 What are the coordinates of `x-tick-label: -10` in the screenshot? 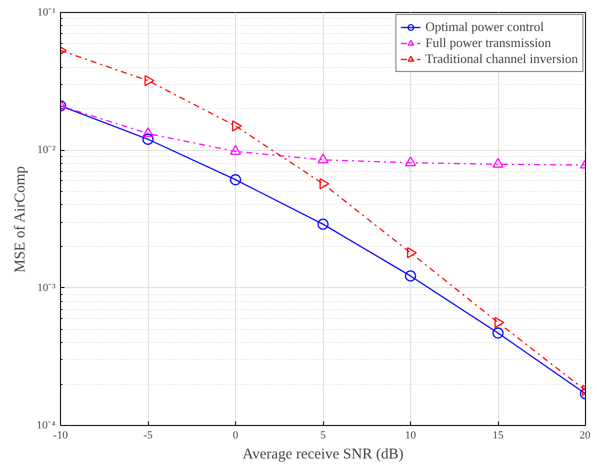 It's located at (60, 436).